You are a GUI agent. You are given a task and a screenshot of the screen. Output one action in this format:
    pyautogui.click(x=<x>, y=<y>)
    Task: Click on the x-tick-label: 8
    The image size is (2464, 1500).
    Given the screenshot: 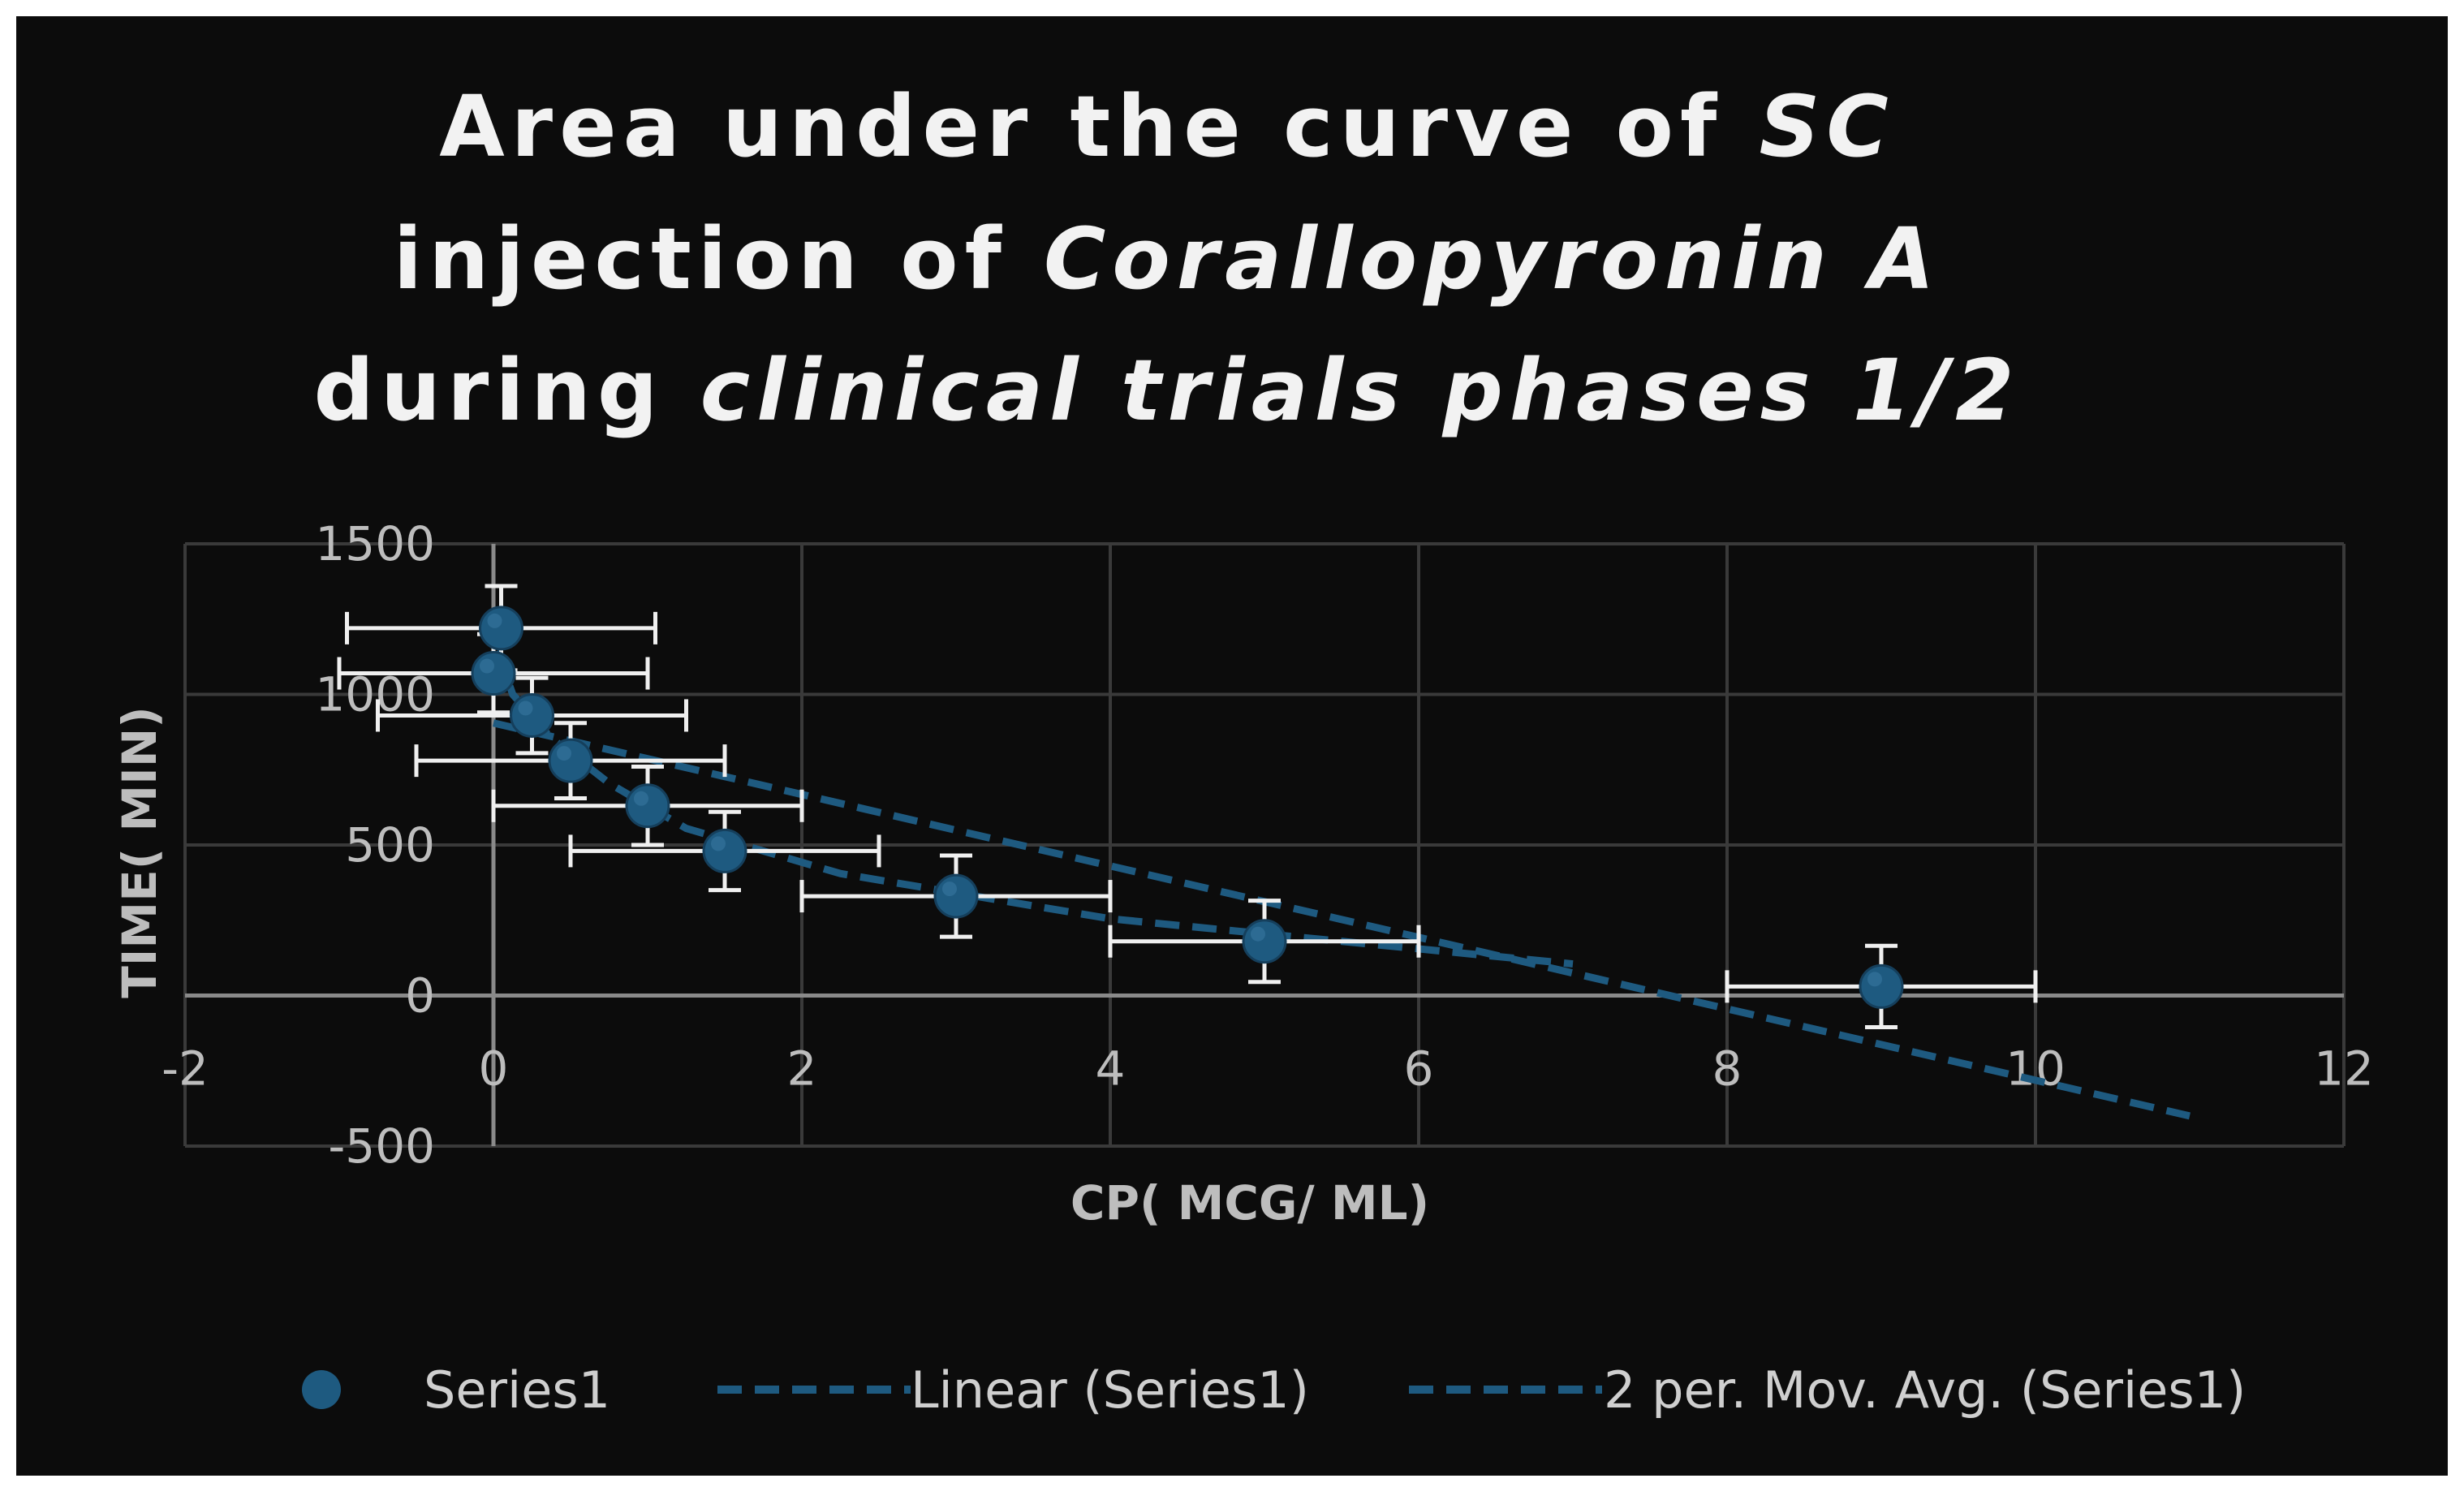 What is the action you would take?
    pyautogui.click(x=1727, y=1069)
    